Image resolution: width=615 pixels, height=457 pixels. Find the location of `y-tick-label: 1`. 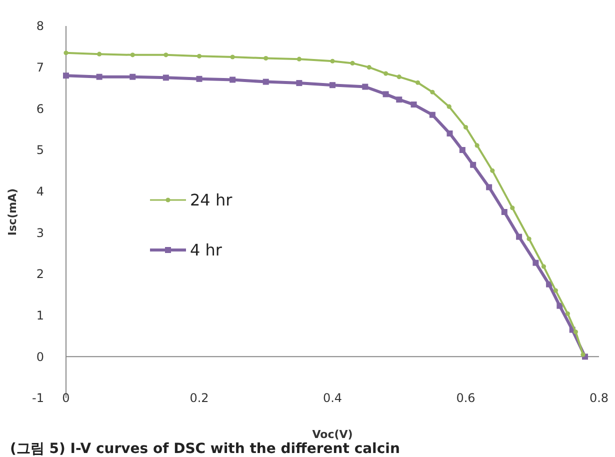

y-tick-label: 1 is located at coordinates (40, 315).